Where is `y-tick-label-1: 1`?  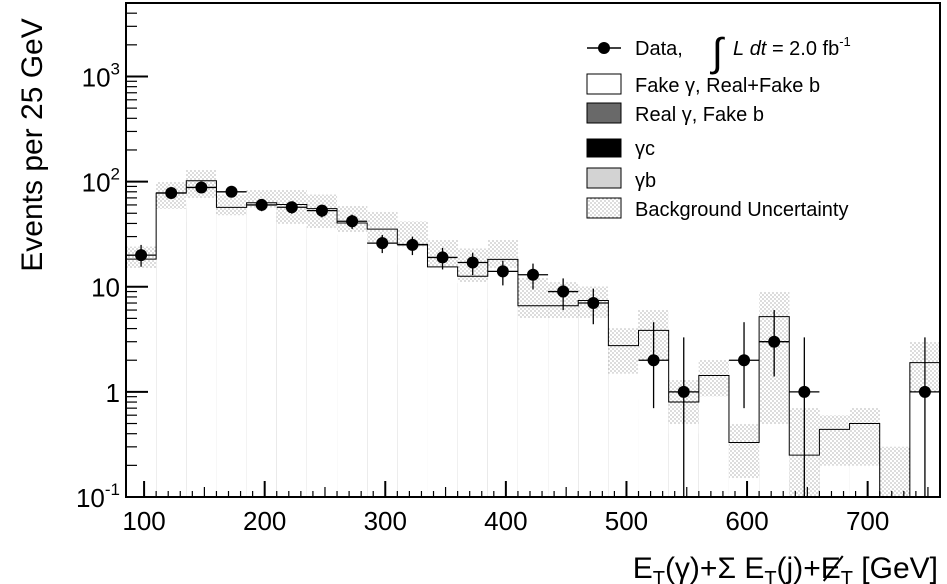 y-tick-label-1: 1 is located at coordinates (113, 393).